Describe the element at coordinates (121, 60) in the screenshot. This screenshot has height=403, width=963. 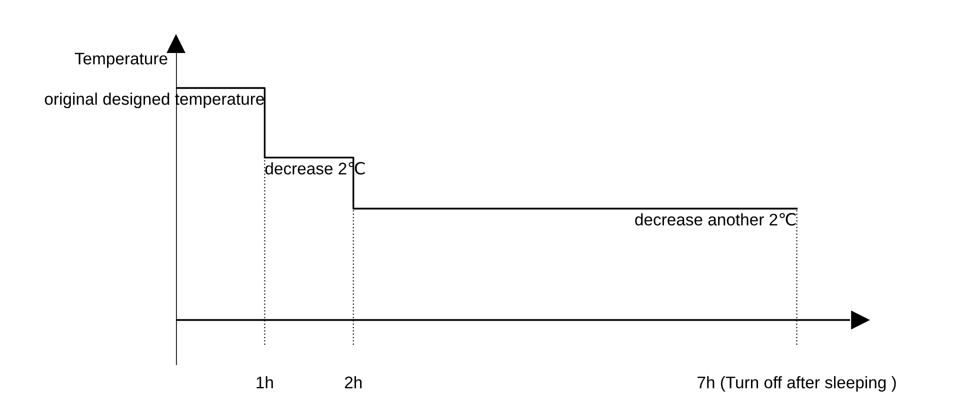
I see `y-axis-title: Temperature` at that location.